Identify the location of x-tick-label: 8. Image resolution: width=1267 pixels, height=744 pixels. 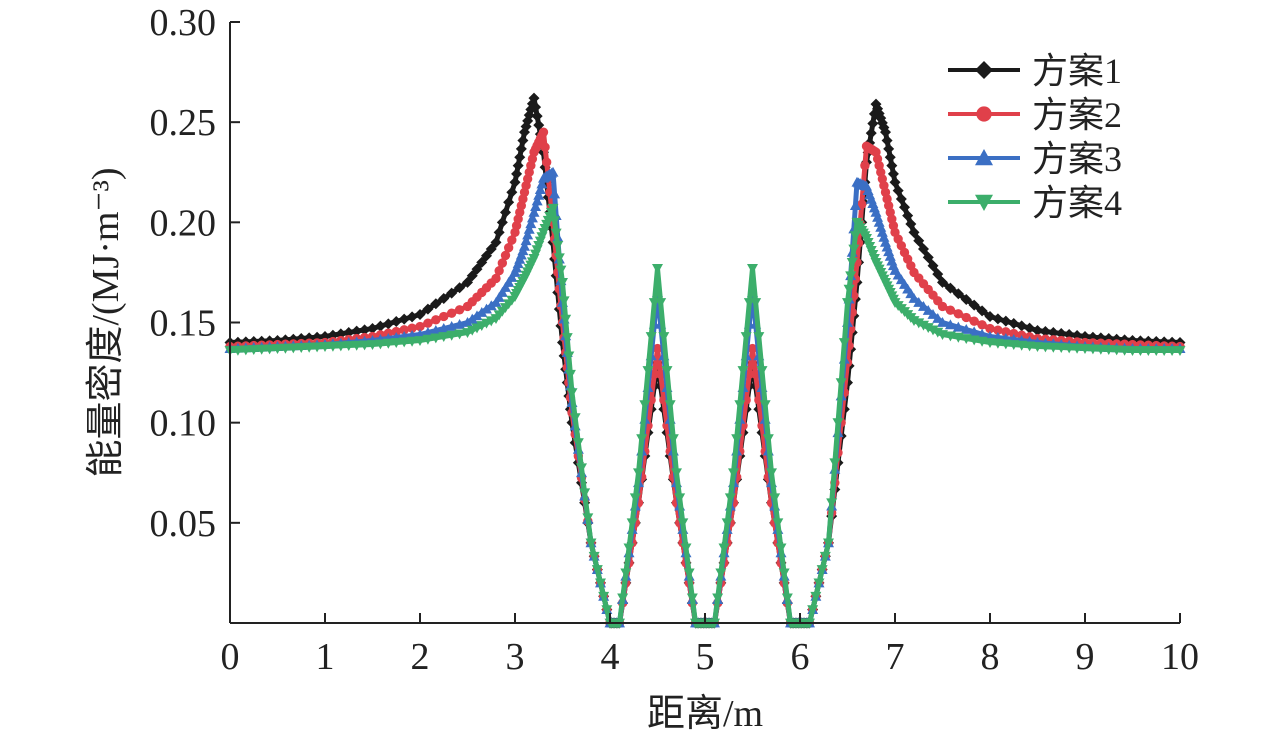
(990, 657).